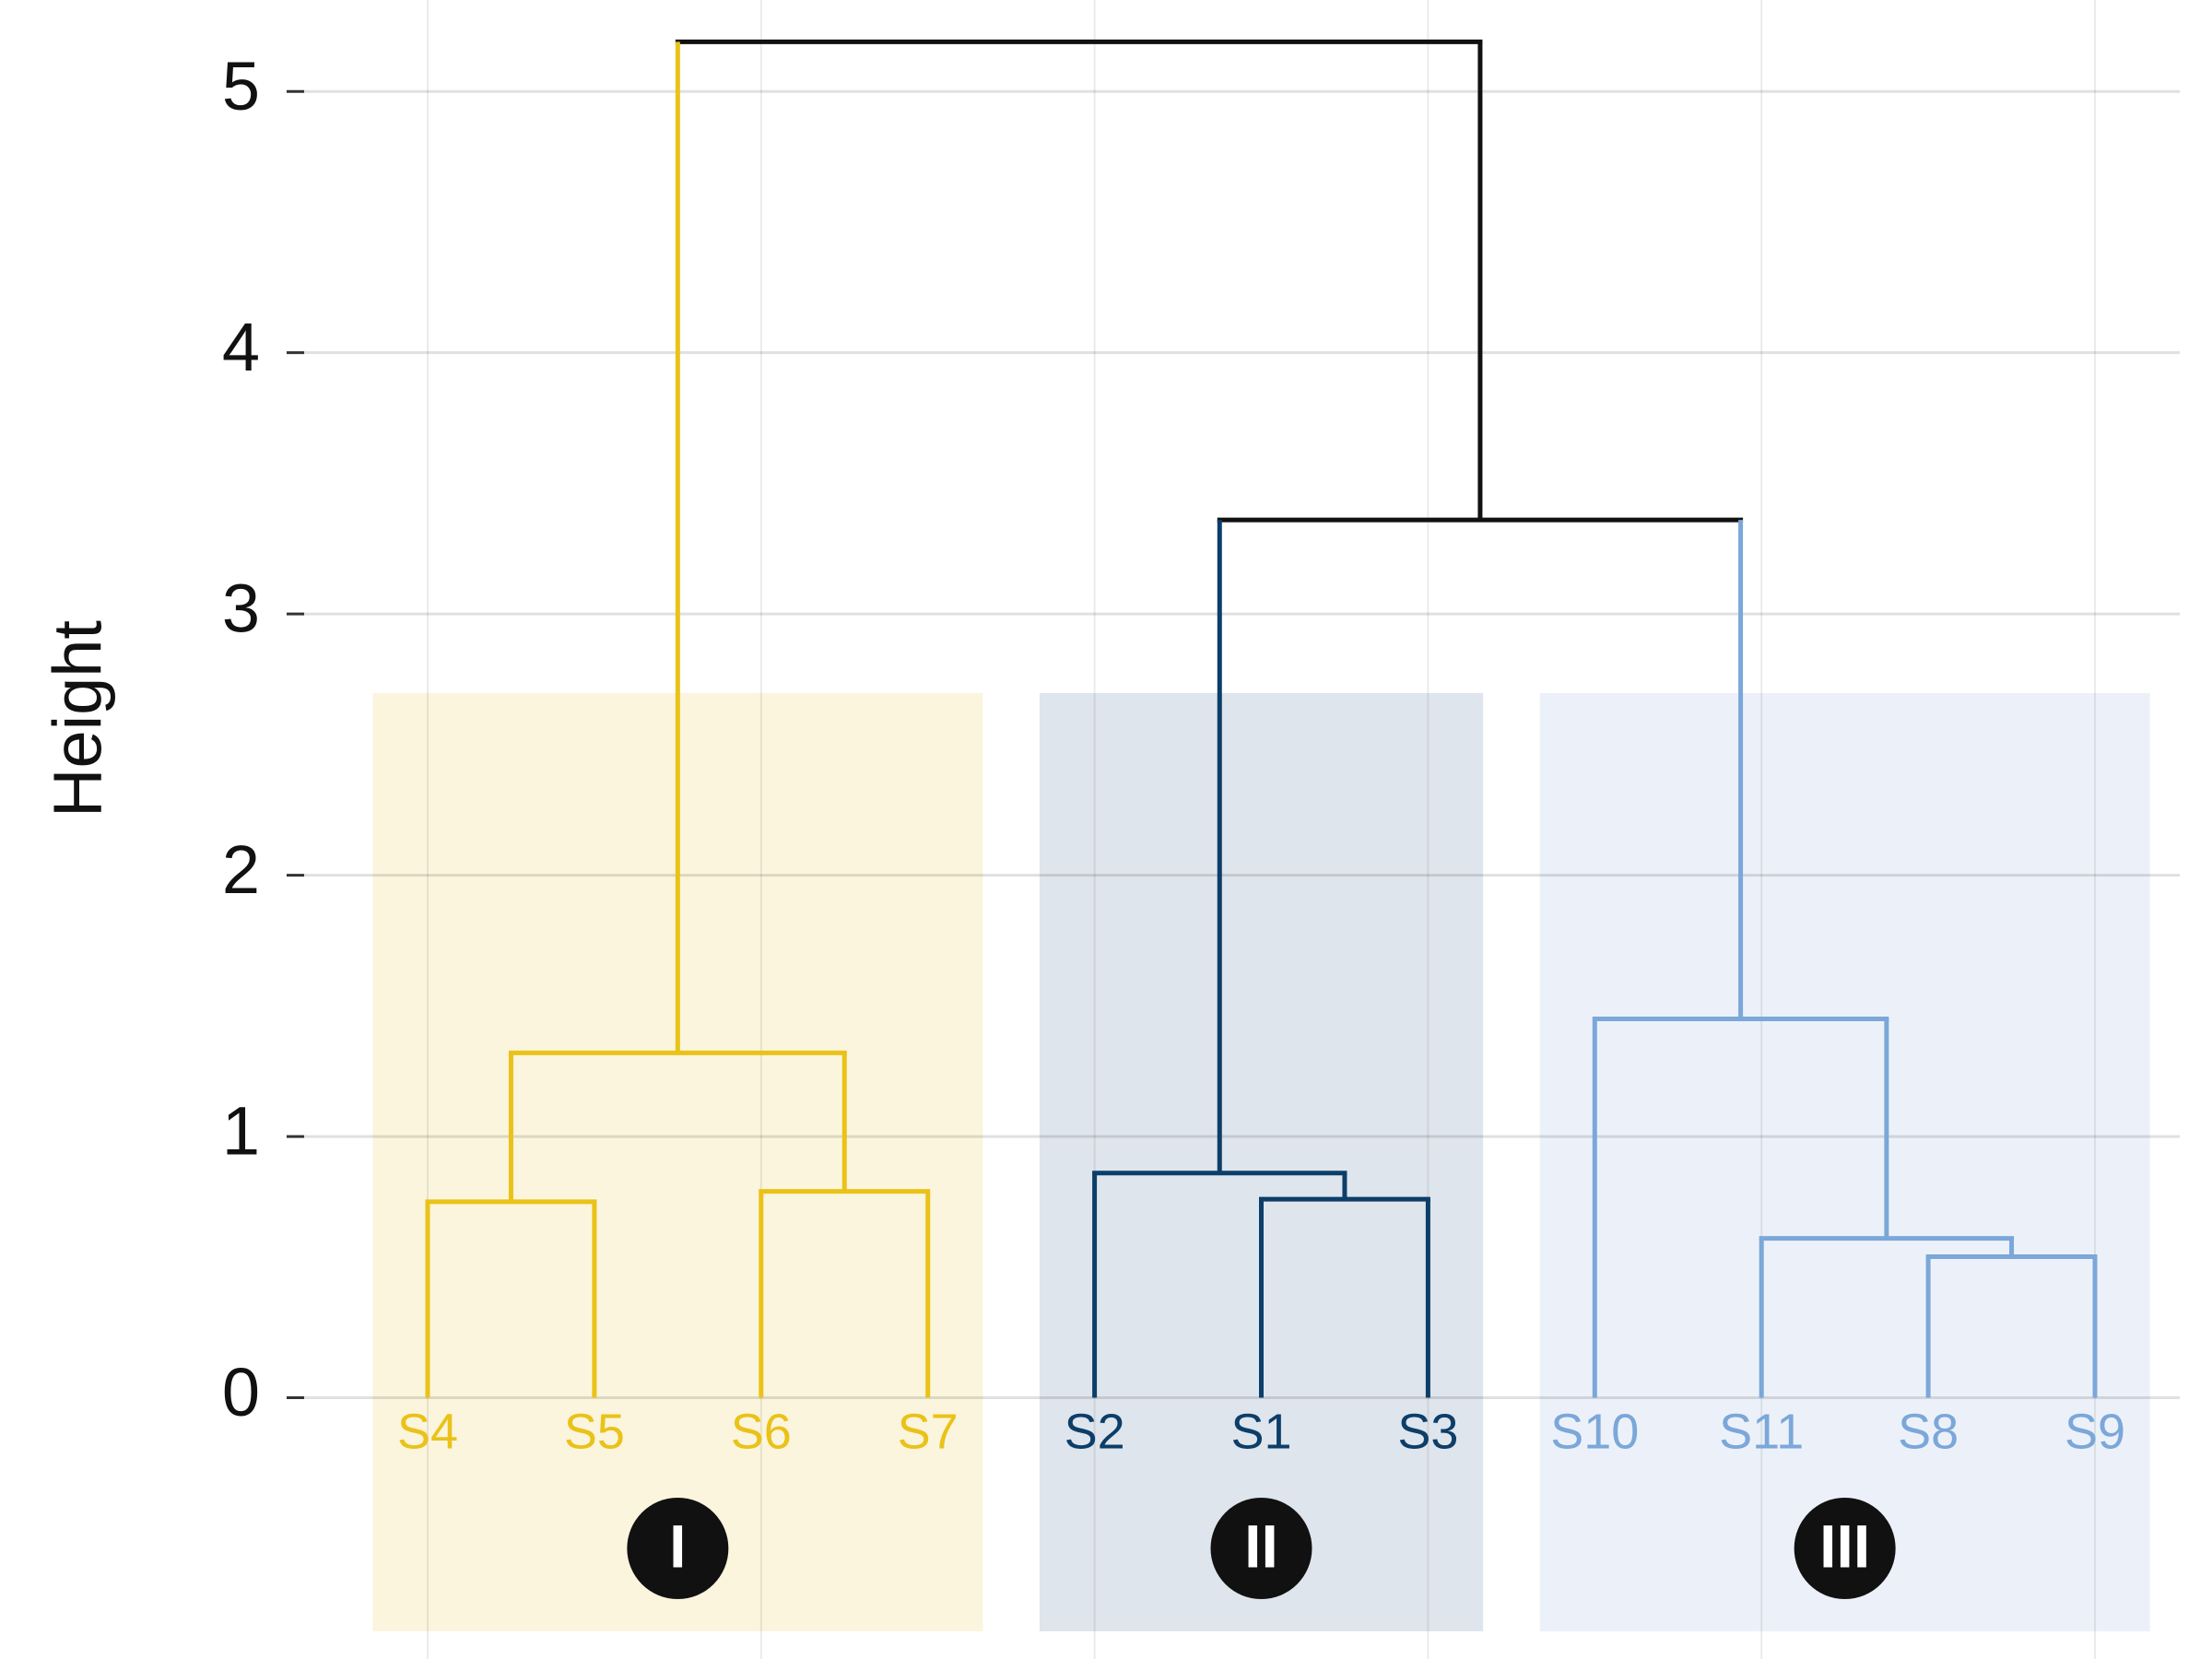  Describe the element at coordinates (1761, 1431) in the screenshot. I see `leaf-label: S11` at that location.